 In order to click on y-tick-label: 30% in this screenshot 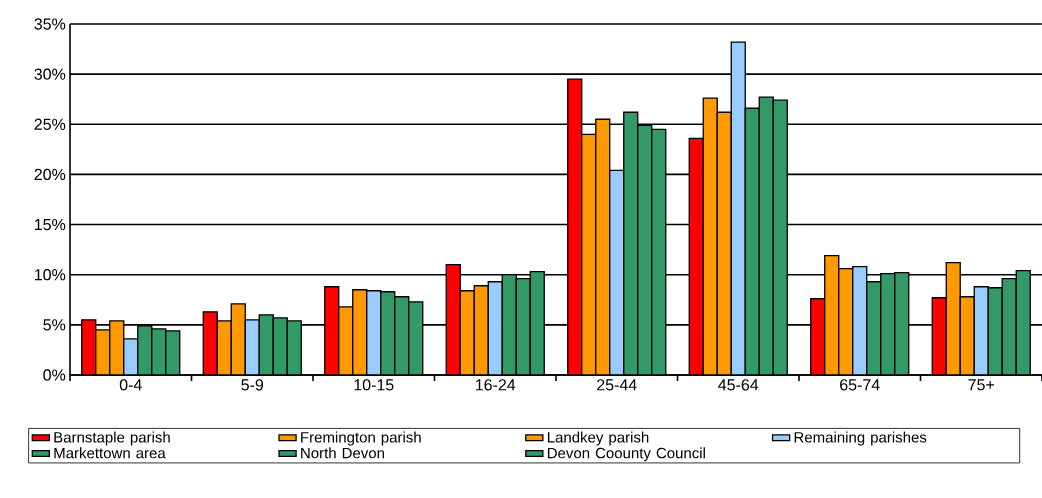, I will do `click(50, 74)`.